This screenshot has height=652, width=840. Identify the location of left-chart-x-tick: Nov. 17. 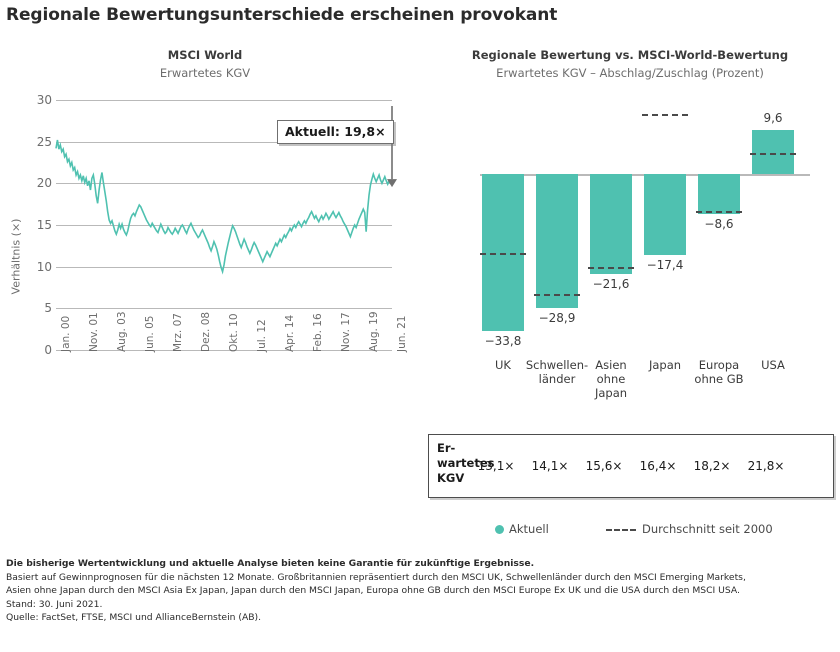
(346, 332).